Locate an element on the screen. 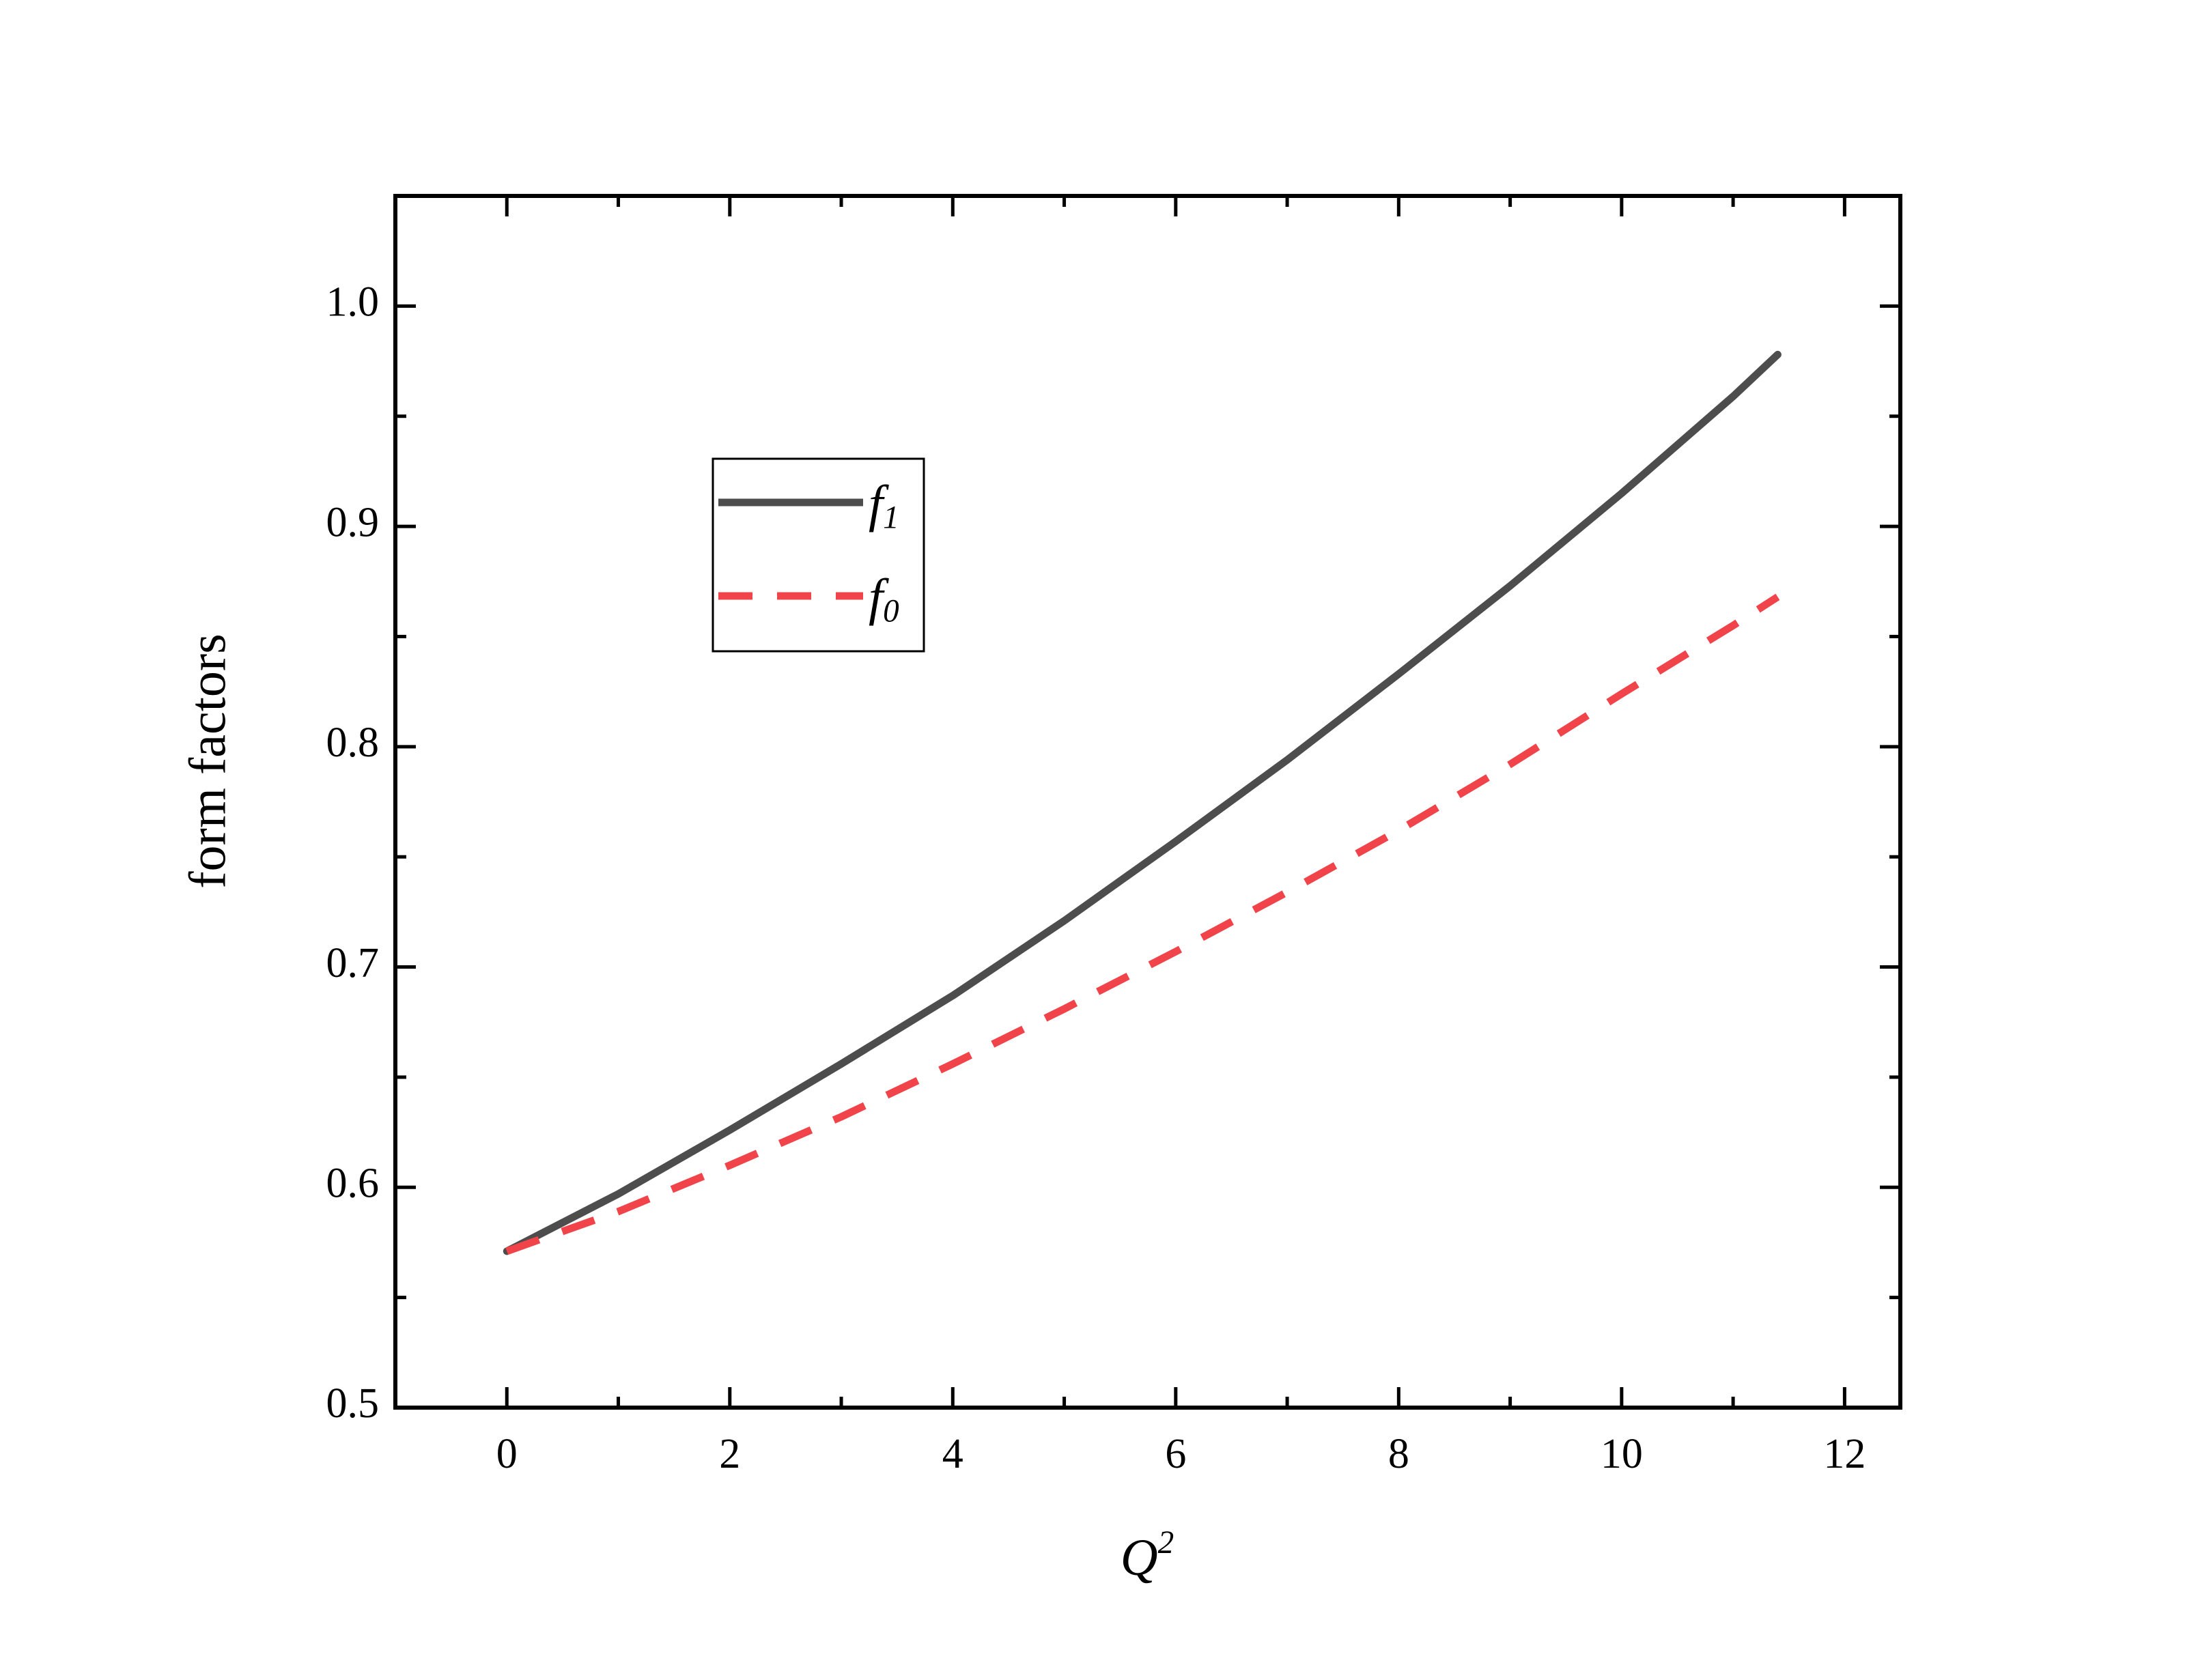  y-tick-label: 0.9 is located at coordinates (353, 522).